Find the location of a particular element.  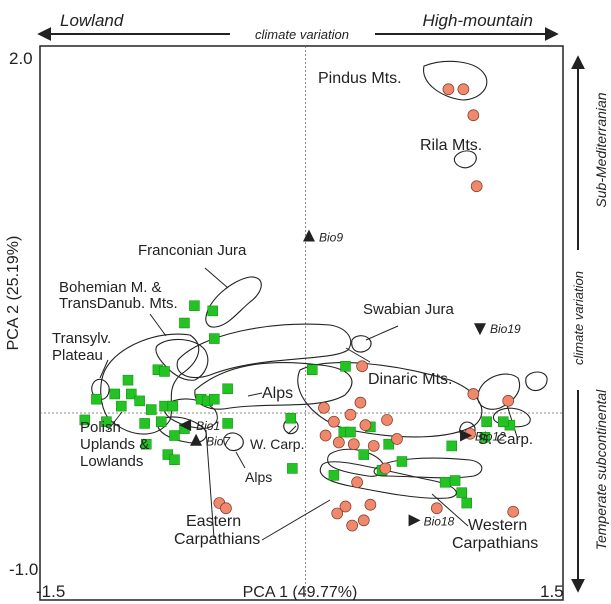

vector-label: Bio12 is located at coordinates (490, 437).